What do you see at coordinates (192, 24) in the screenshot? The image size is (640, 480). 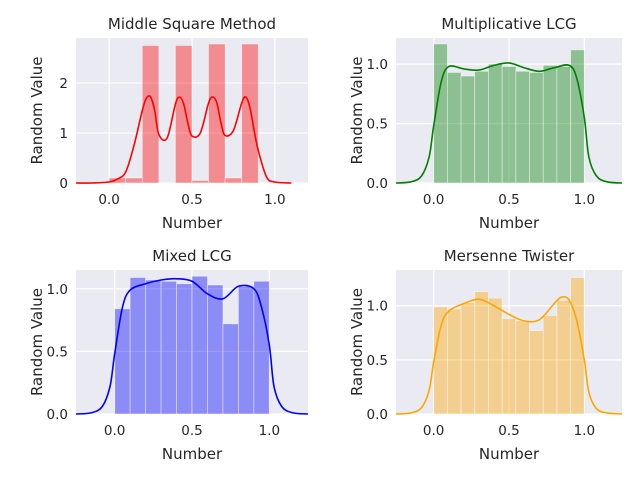 I see `chart-title: Middle Square Method` at bounding box center [192, 24].